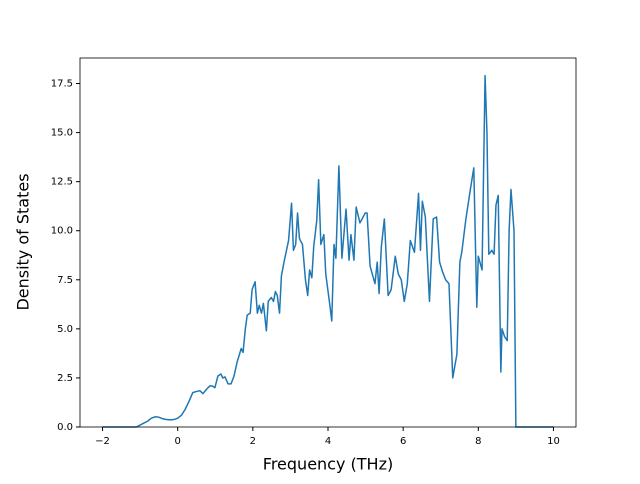 The width and height of the screenshot is (640, 484). I want to click on x-tick-label: 8, so click(478, 441).